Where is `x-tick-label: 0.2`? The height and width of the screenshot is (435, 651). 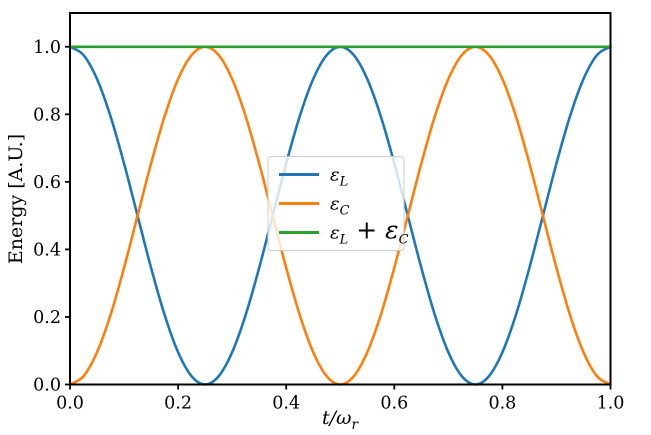 x-tick-label: 0.2 is located at coordinates (178, 404).